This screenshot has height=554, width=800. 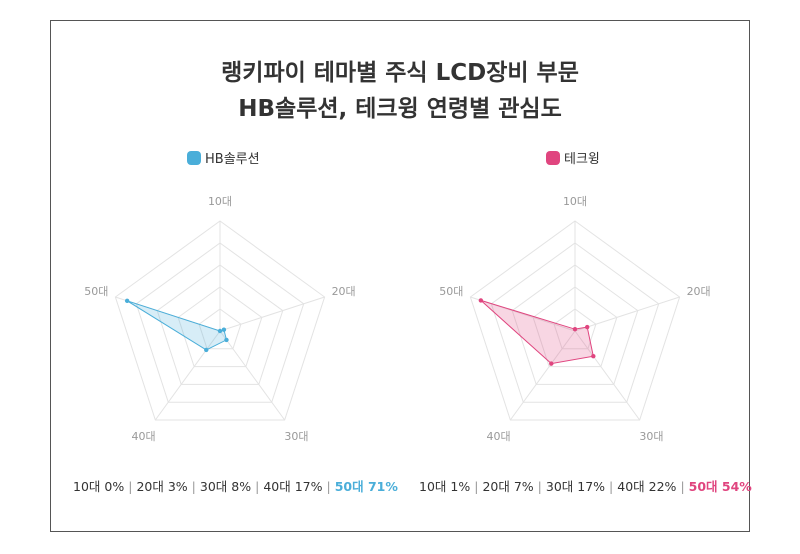 What do you see at coordinates (400, 109) in the screenshot?
I see `title-line-2: HB솔루션, 테크윙 연령별 관심도` at bounding box center [400, 109].